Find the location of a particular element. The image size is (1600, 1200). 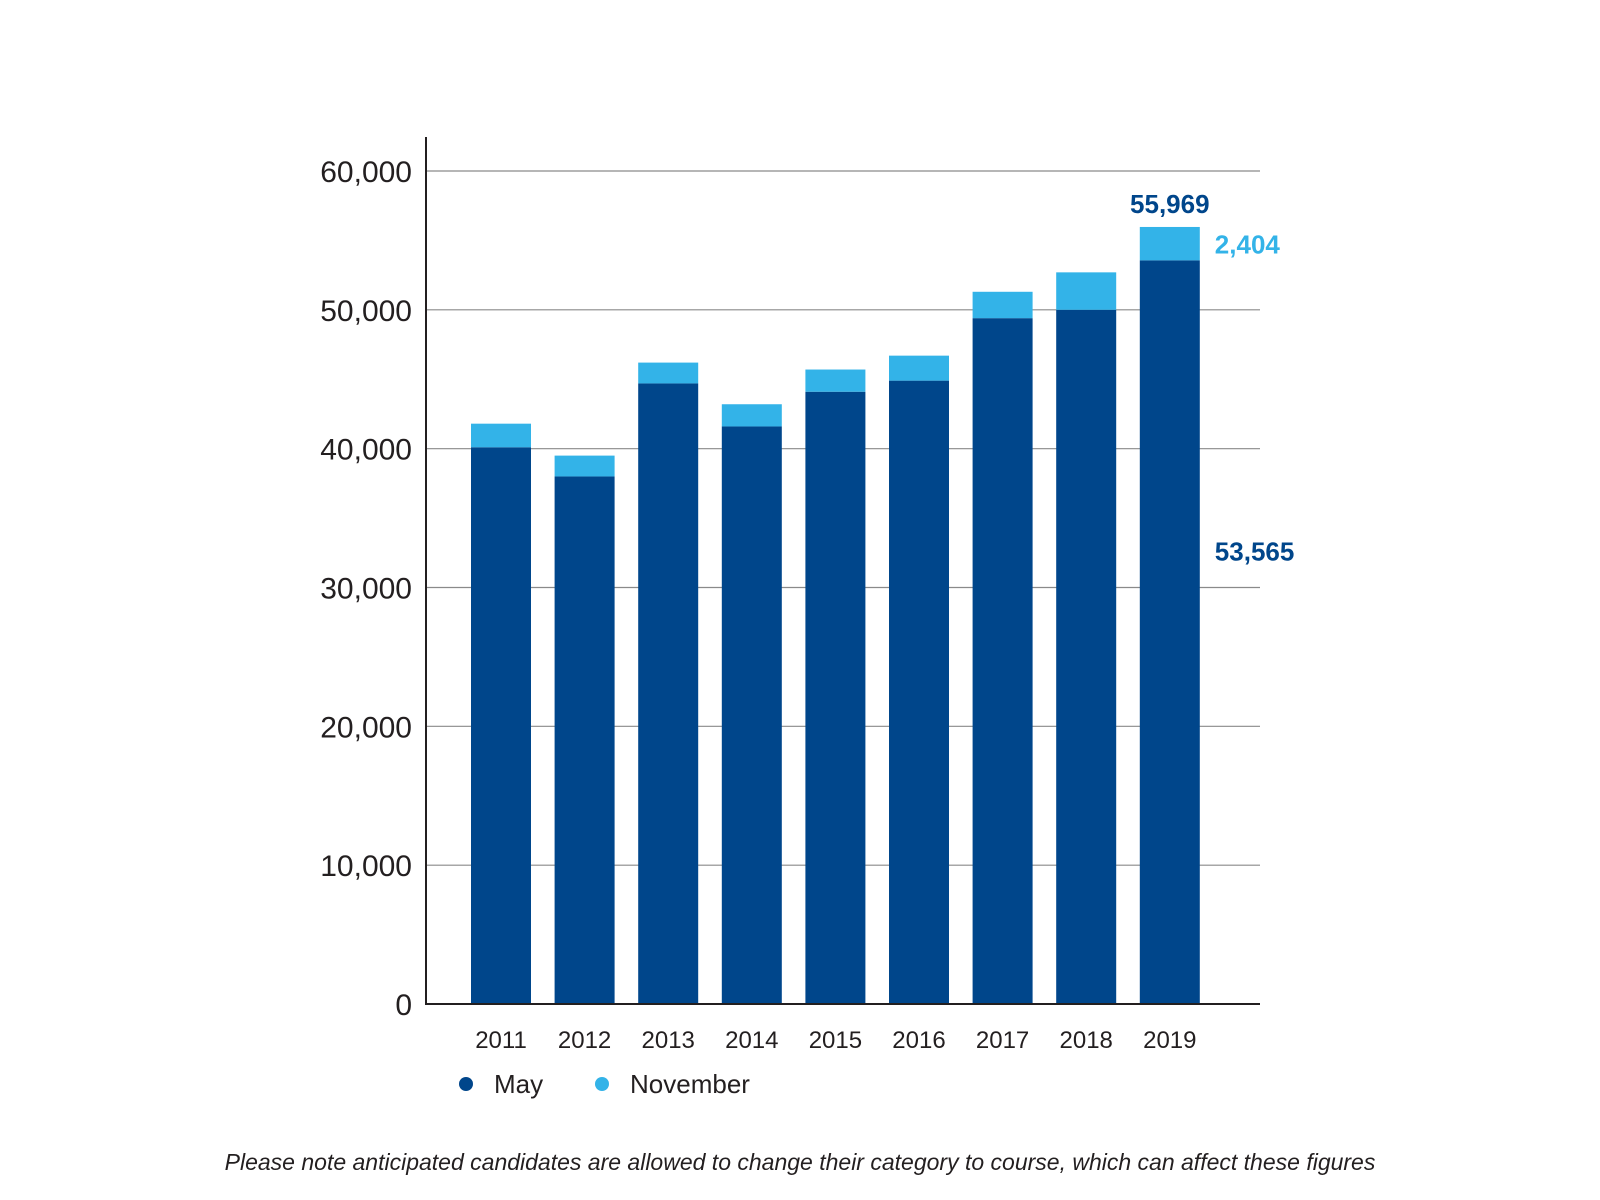

bar-may-2013 is located at coordinates (668, 693).